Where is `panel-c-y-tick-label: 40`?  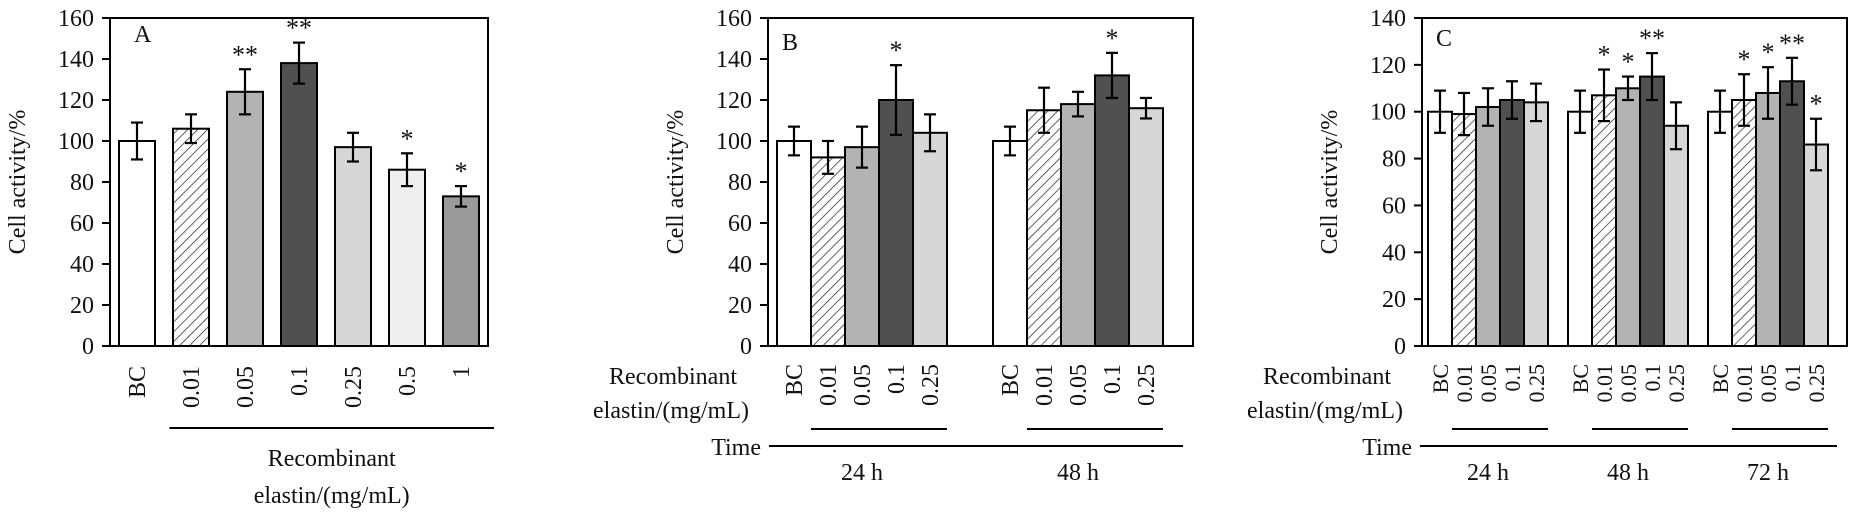
panel-c-y-tick-label: 40 is located at coordinates (1394, 253).